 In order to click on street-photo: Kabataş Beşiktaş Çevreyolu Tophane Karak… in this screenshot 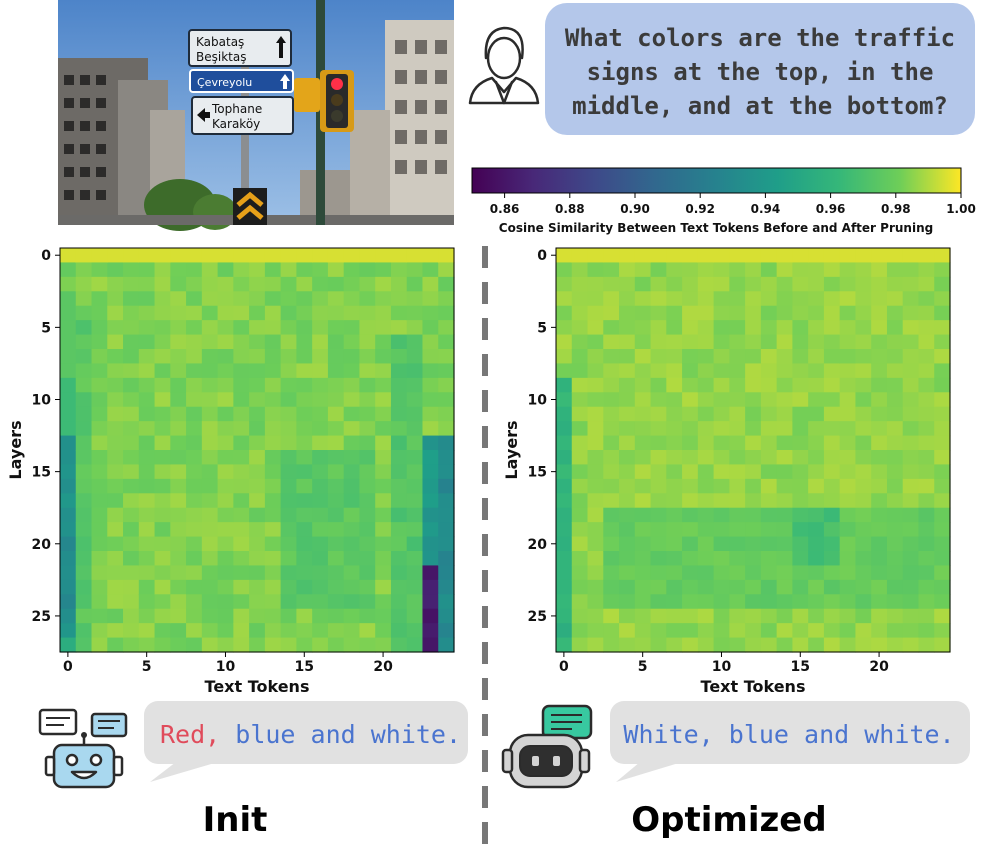, I will do `click(256, 115)`.